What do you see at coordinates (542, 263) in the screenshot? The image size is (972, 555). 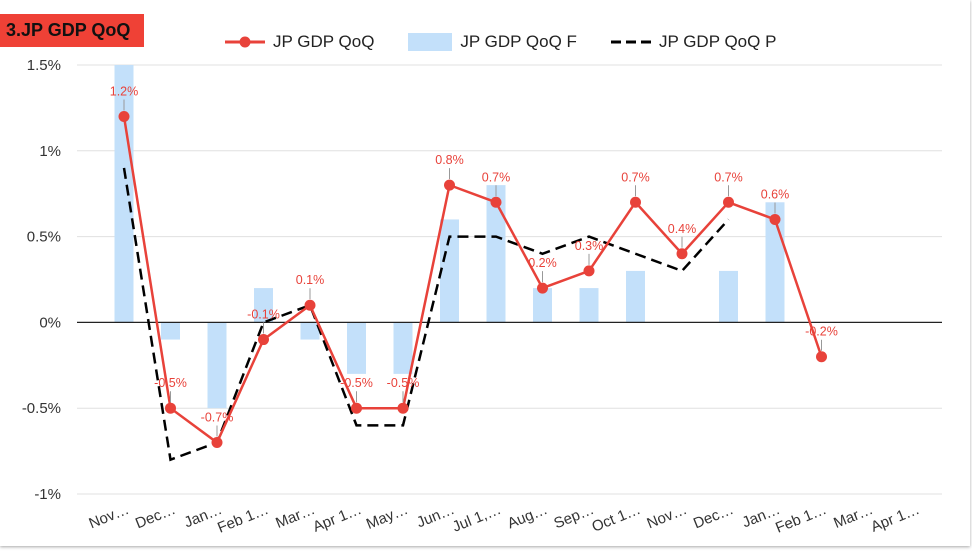 I see `data-label: 0.2%` at bounding box center [542, 263].